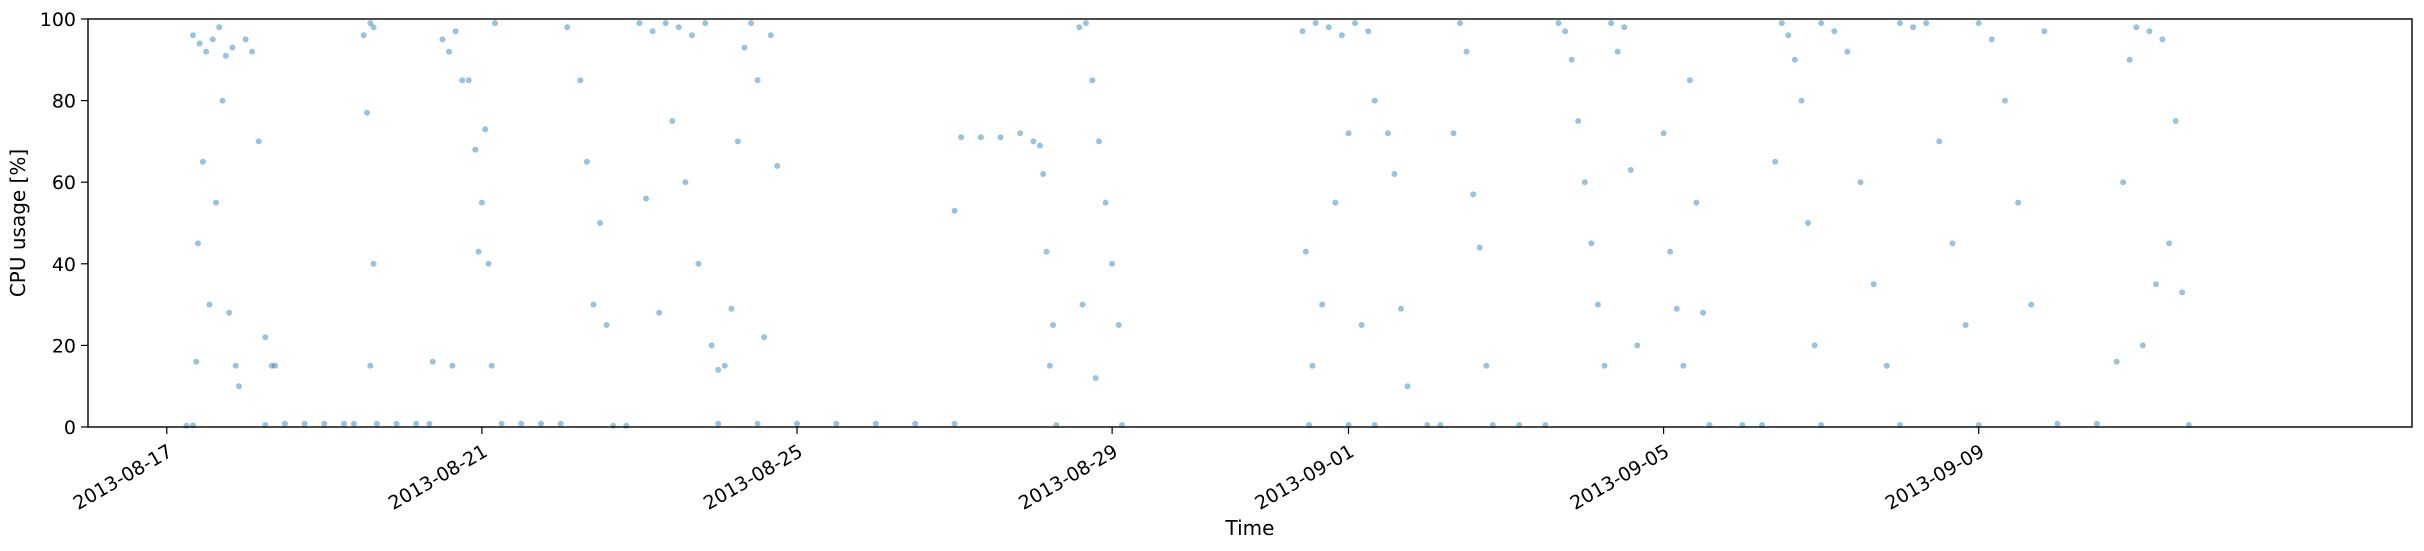 The image size is (2424, 551). What do you see at coordinates (64, 102) in the screenshot?
I see `y-tick-label: 80` at bounding box center [64, 102].